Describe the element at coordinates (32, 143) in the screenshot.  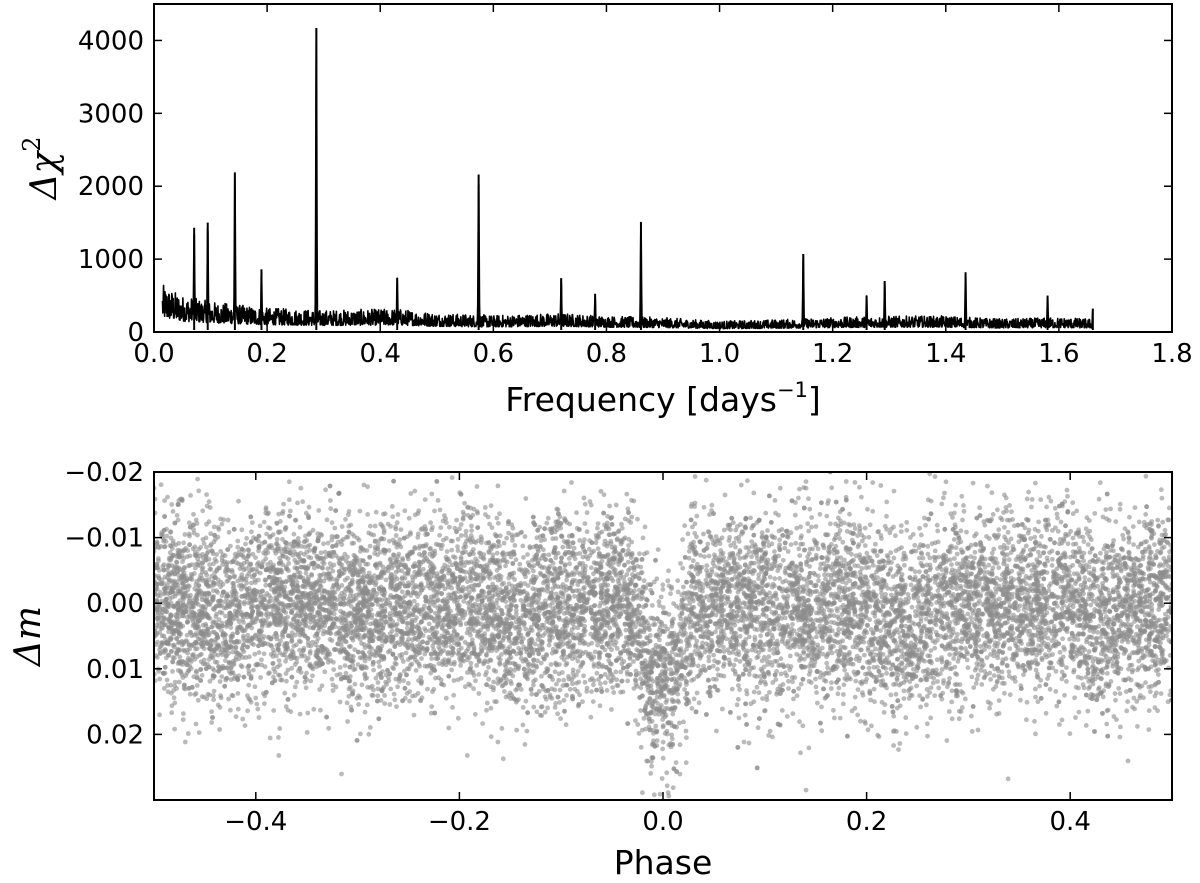
I see `periodogram-y-axis-label-sup: 2` at that location.